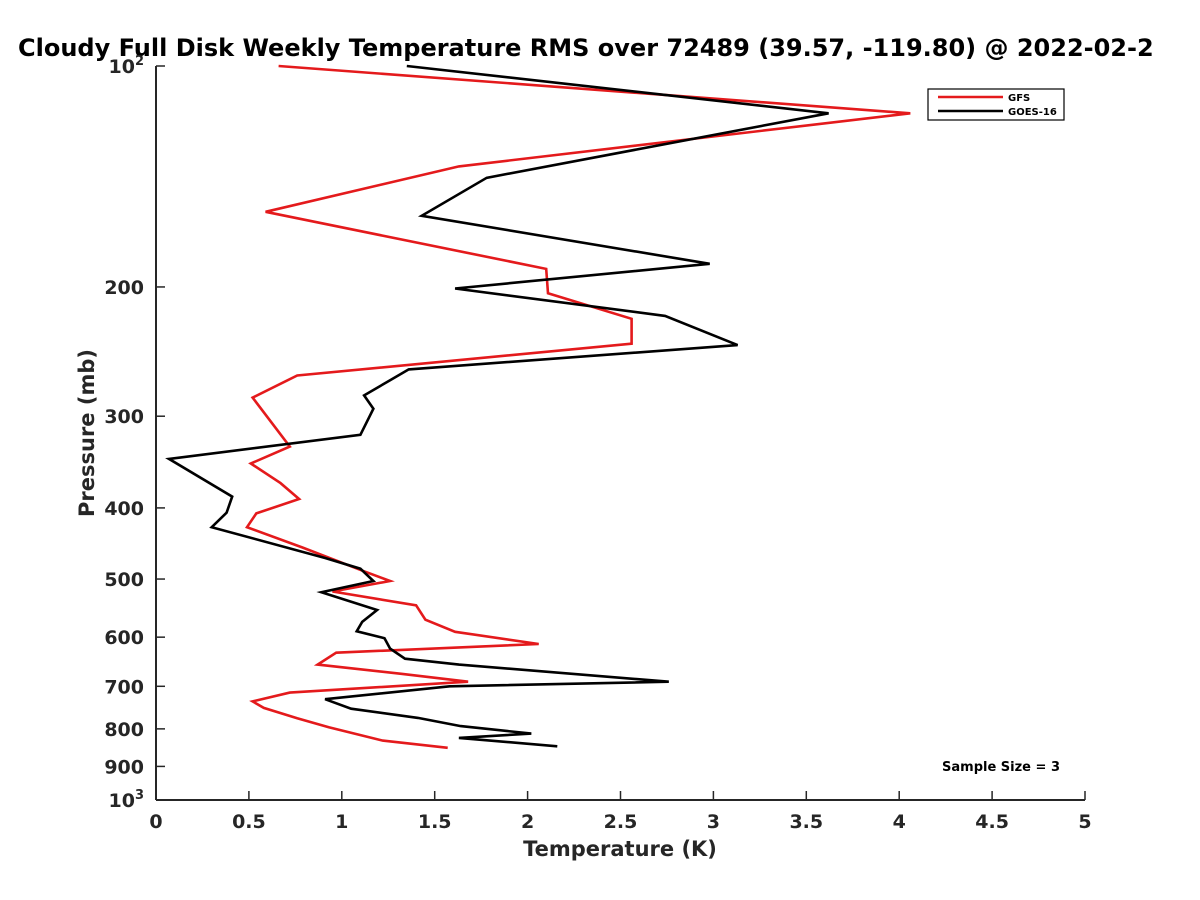  Describe the element at coordinates (155, 822) in the screenshot. I see `x-tick-label: 0` at that location.